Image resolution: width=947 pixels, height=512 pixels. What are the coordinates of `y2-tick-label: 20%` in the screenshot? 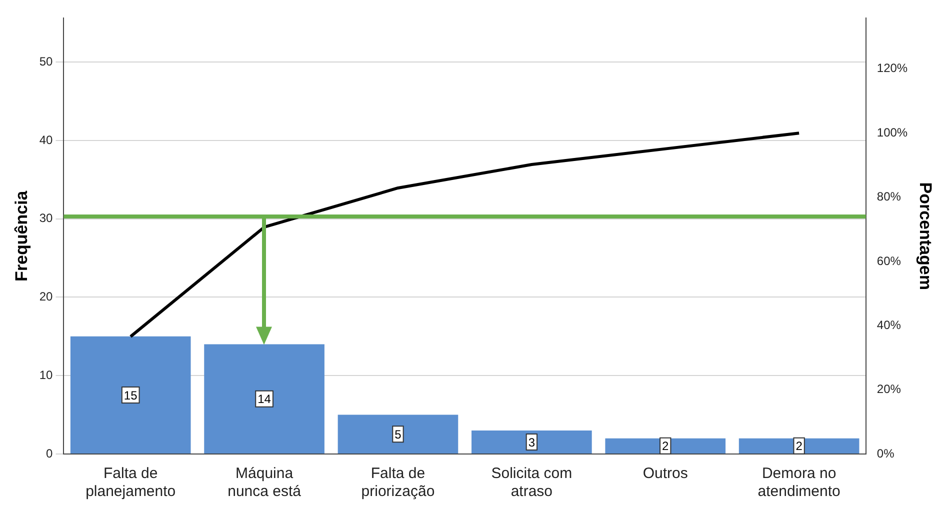 It's located at (889, 389).